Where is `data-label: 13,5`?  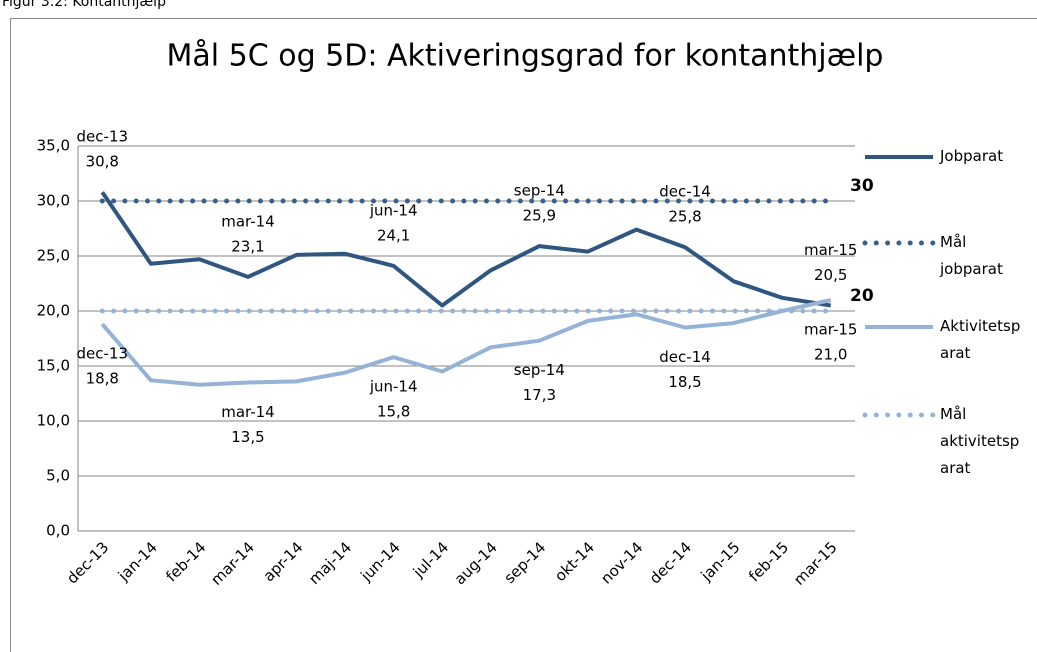 data-label: 13,5 is located at coordinates (247, 437).